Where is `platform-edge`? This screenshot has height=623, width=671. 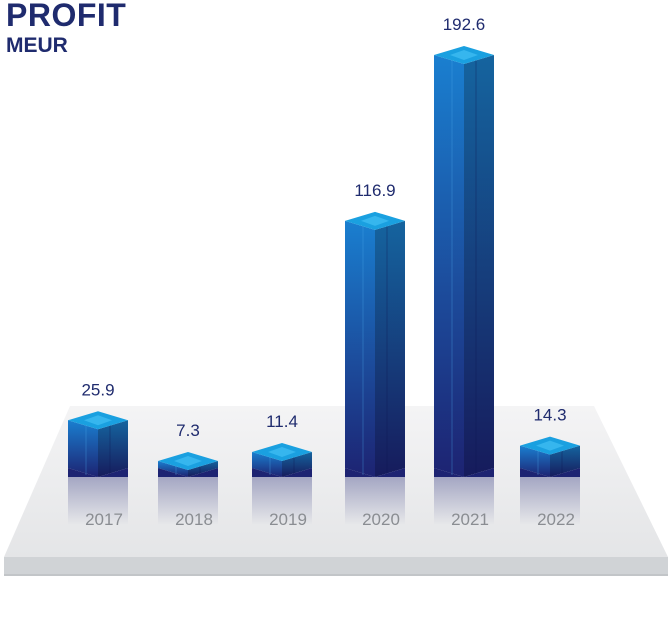
platform-edge is located at coordinates (336, 565).